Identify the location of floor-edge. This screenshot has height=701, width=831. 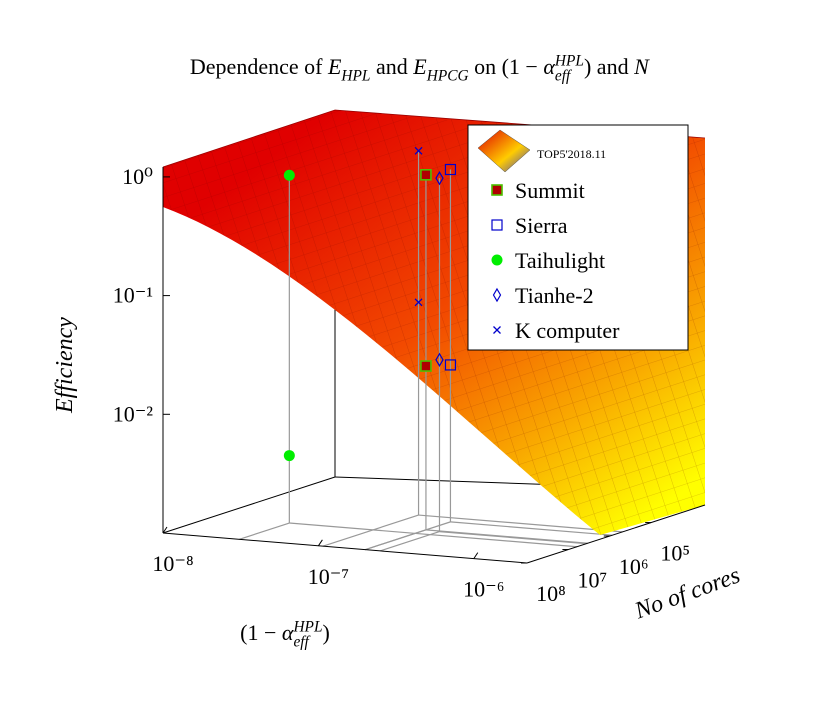
(249, 505).